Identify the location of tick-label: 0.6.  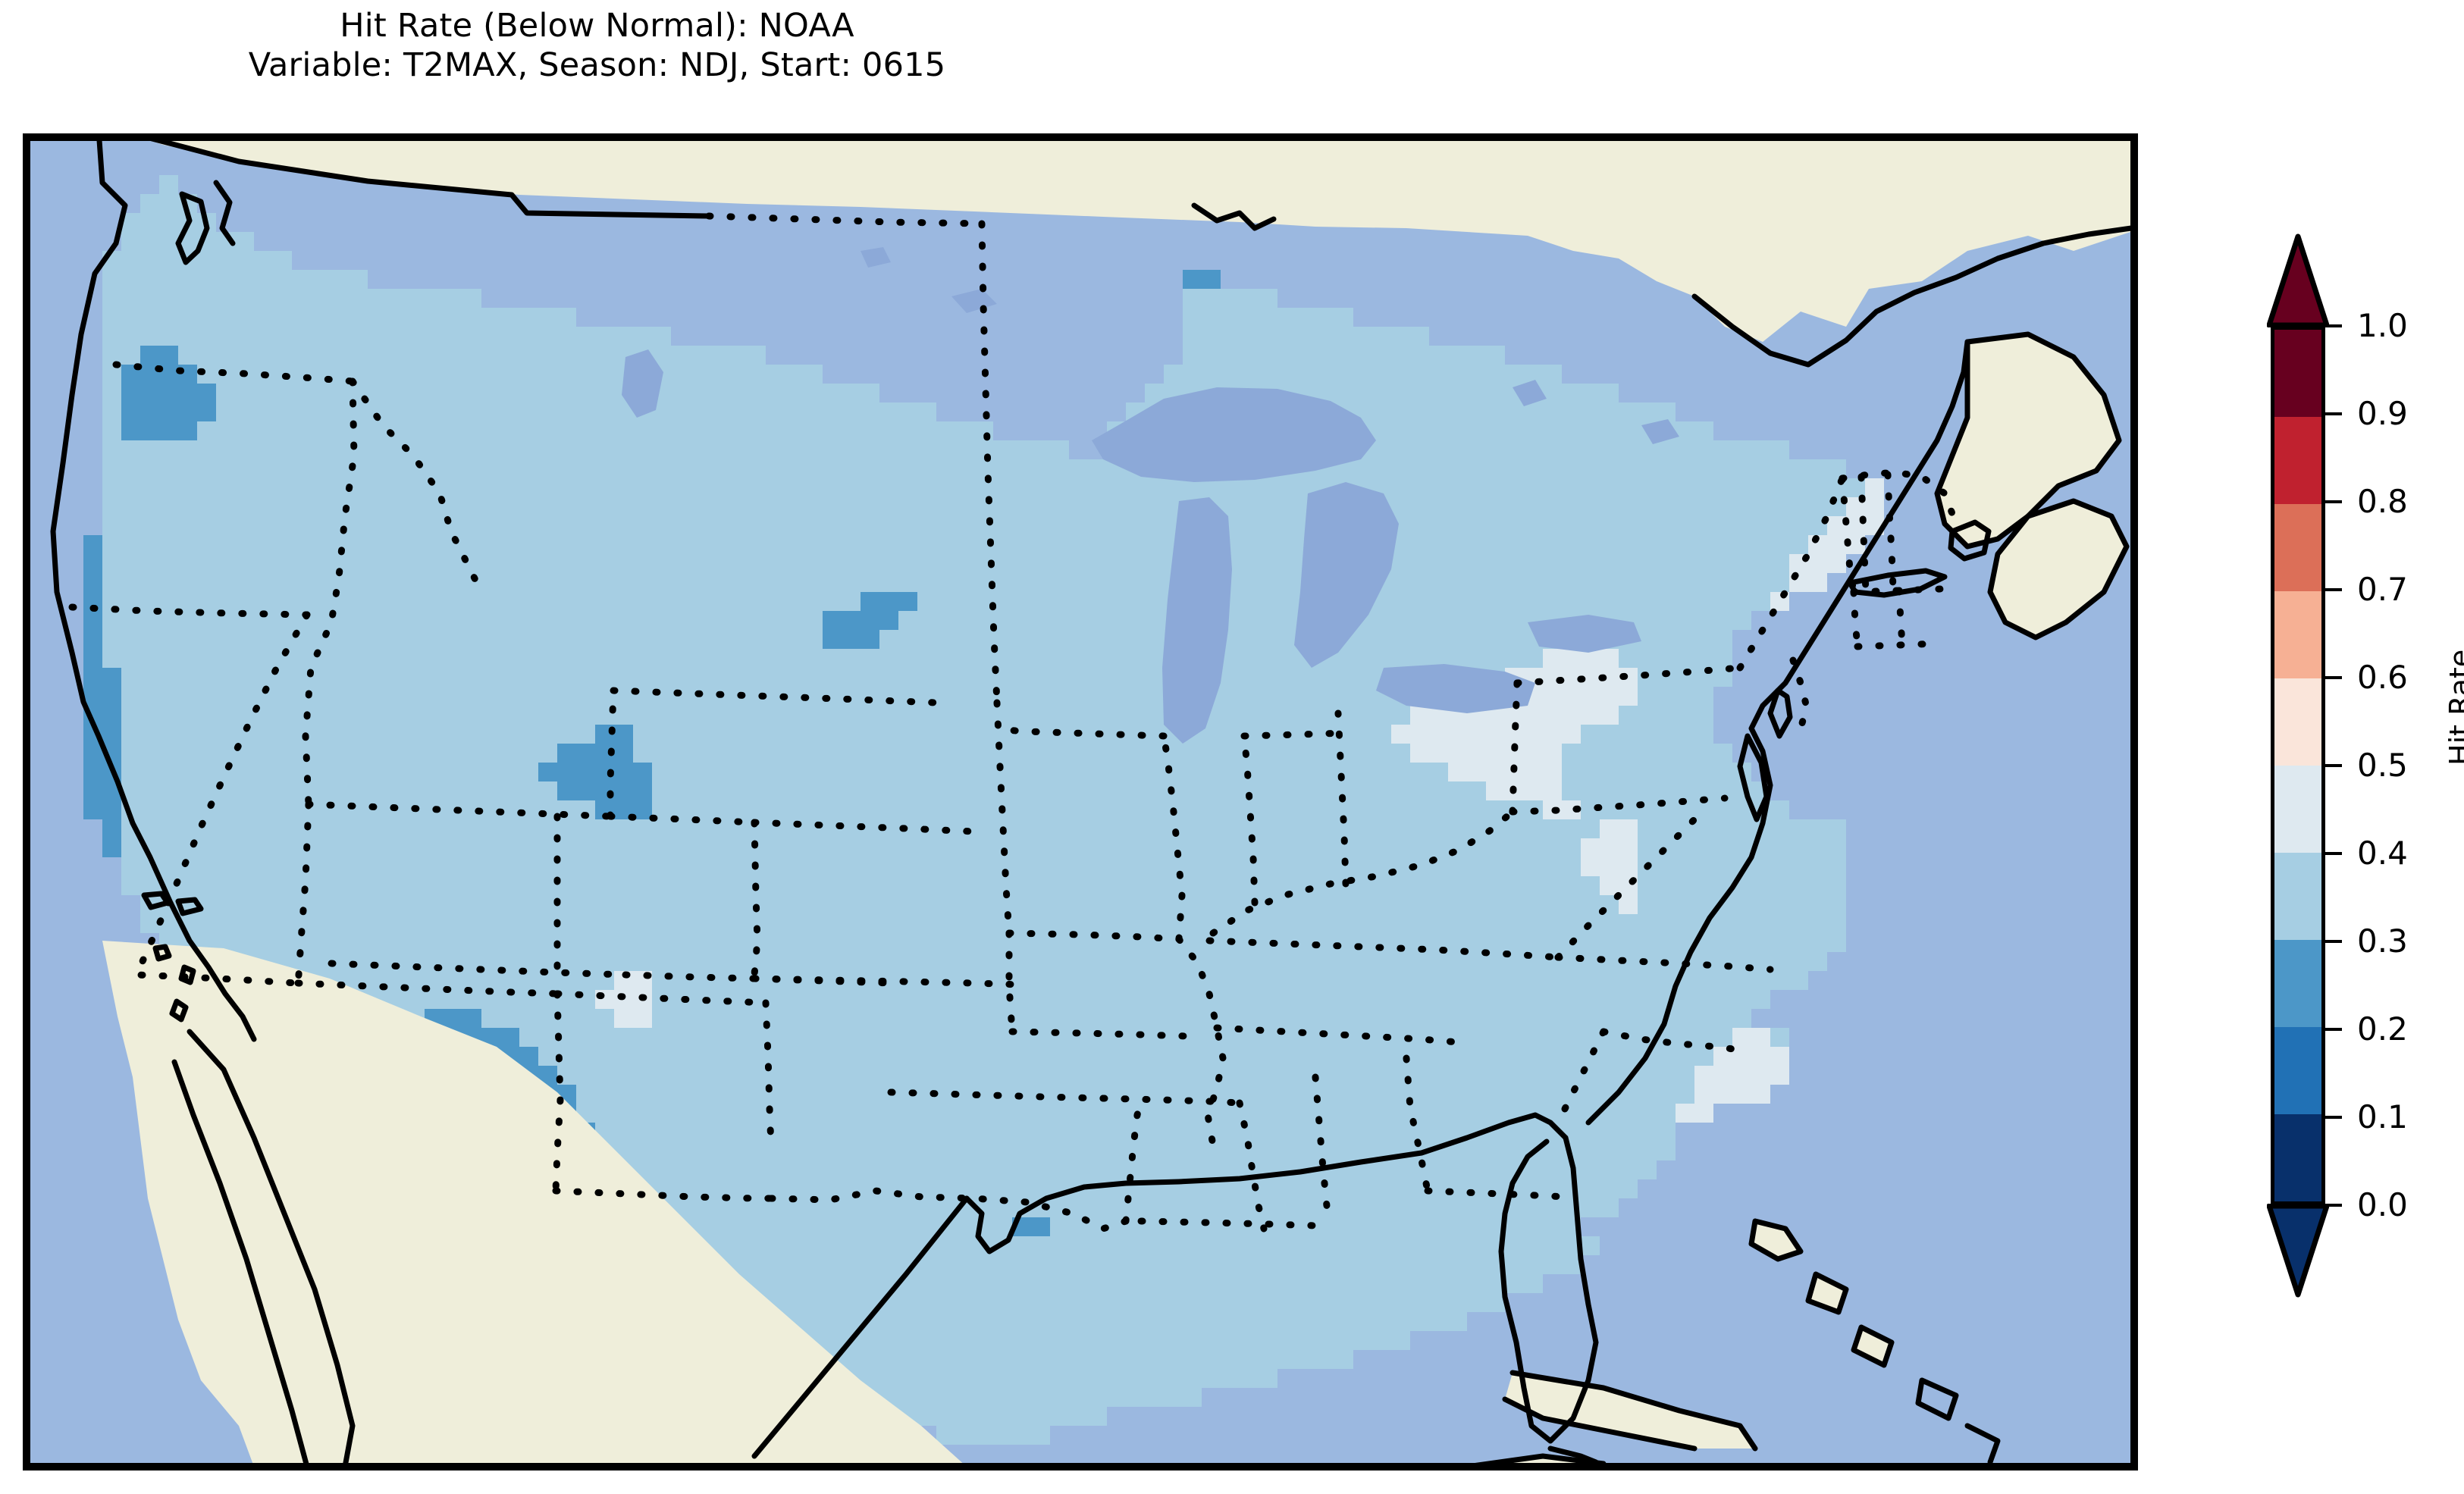
(2382, 677).